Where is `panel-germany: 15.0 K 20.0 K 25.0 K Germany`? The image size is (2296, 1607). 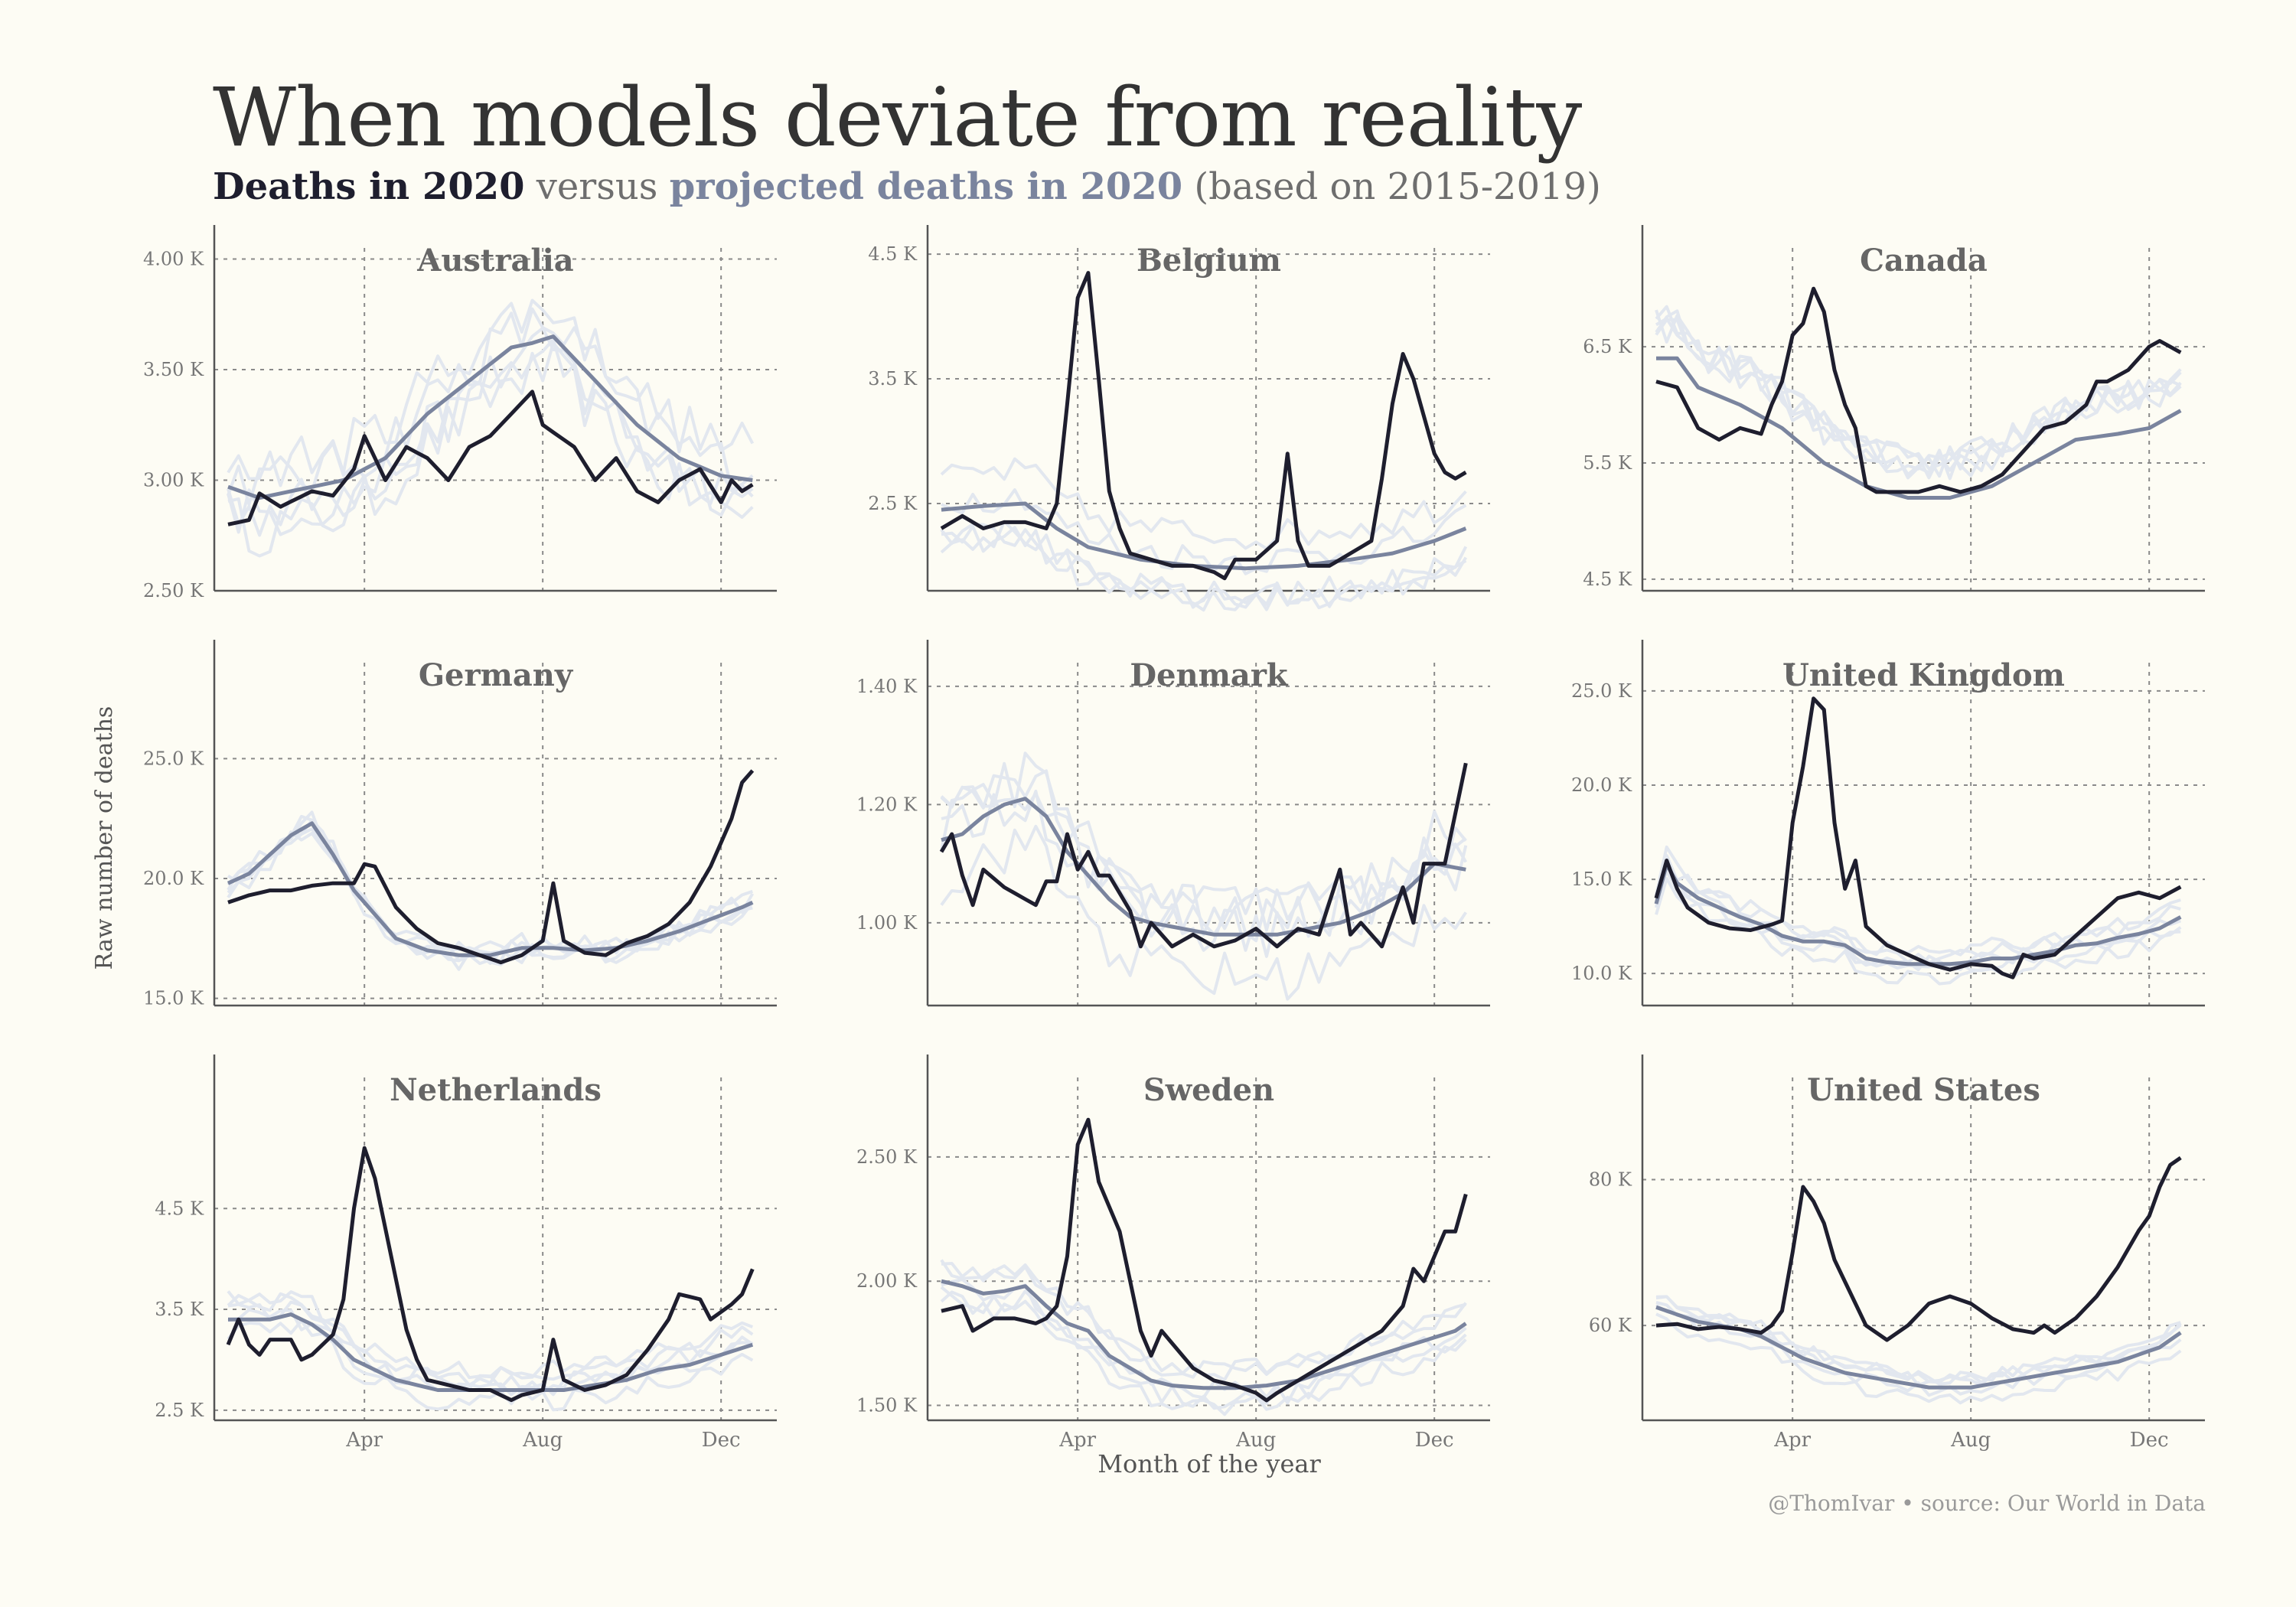 panel-germany: 15.0 K 20.0 K 25.0 K Germany is located at coordinates (460, 825).